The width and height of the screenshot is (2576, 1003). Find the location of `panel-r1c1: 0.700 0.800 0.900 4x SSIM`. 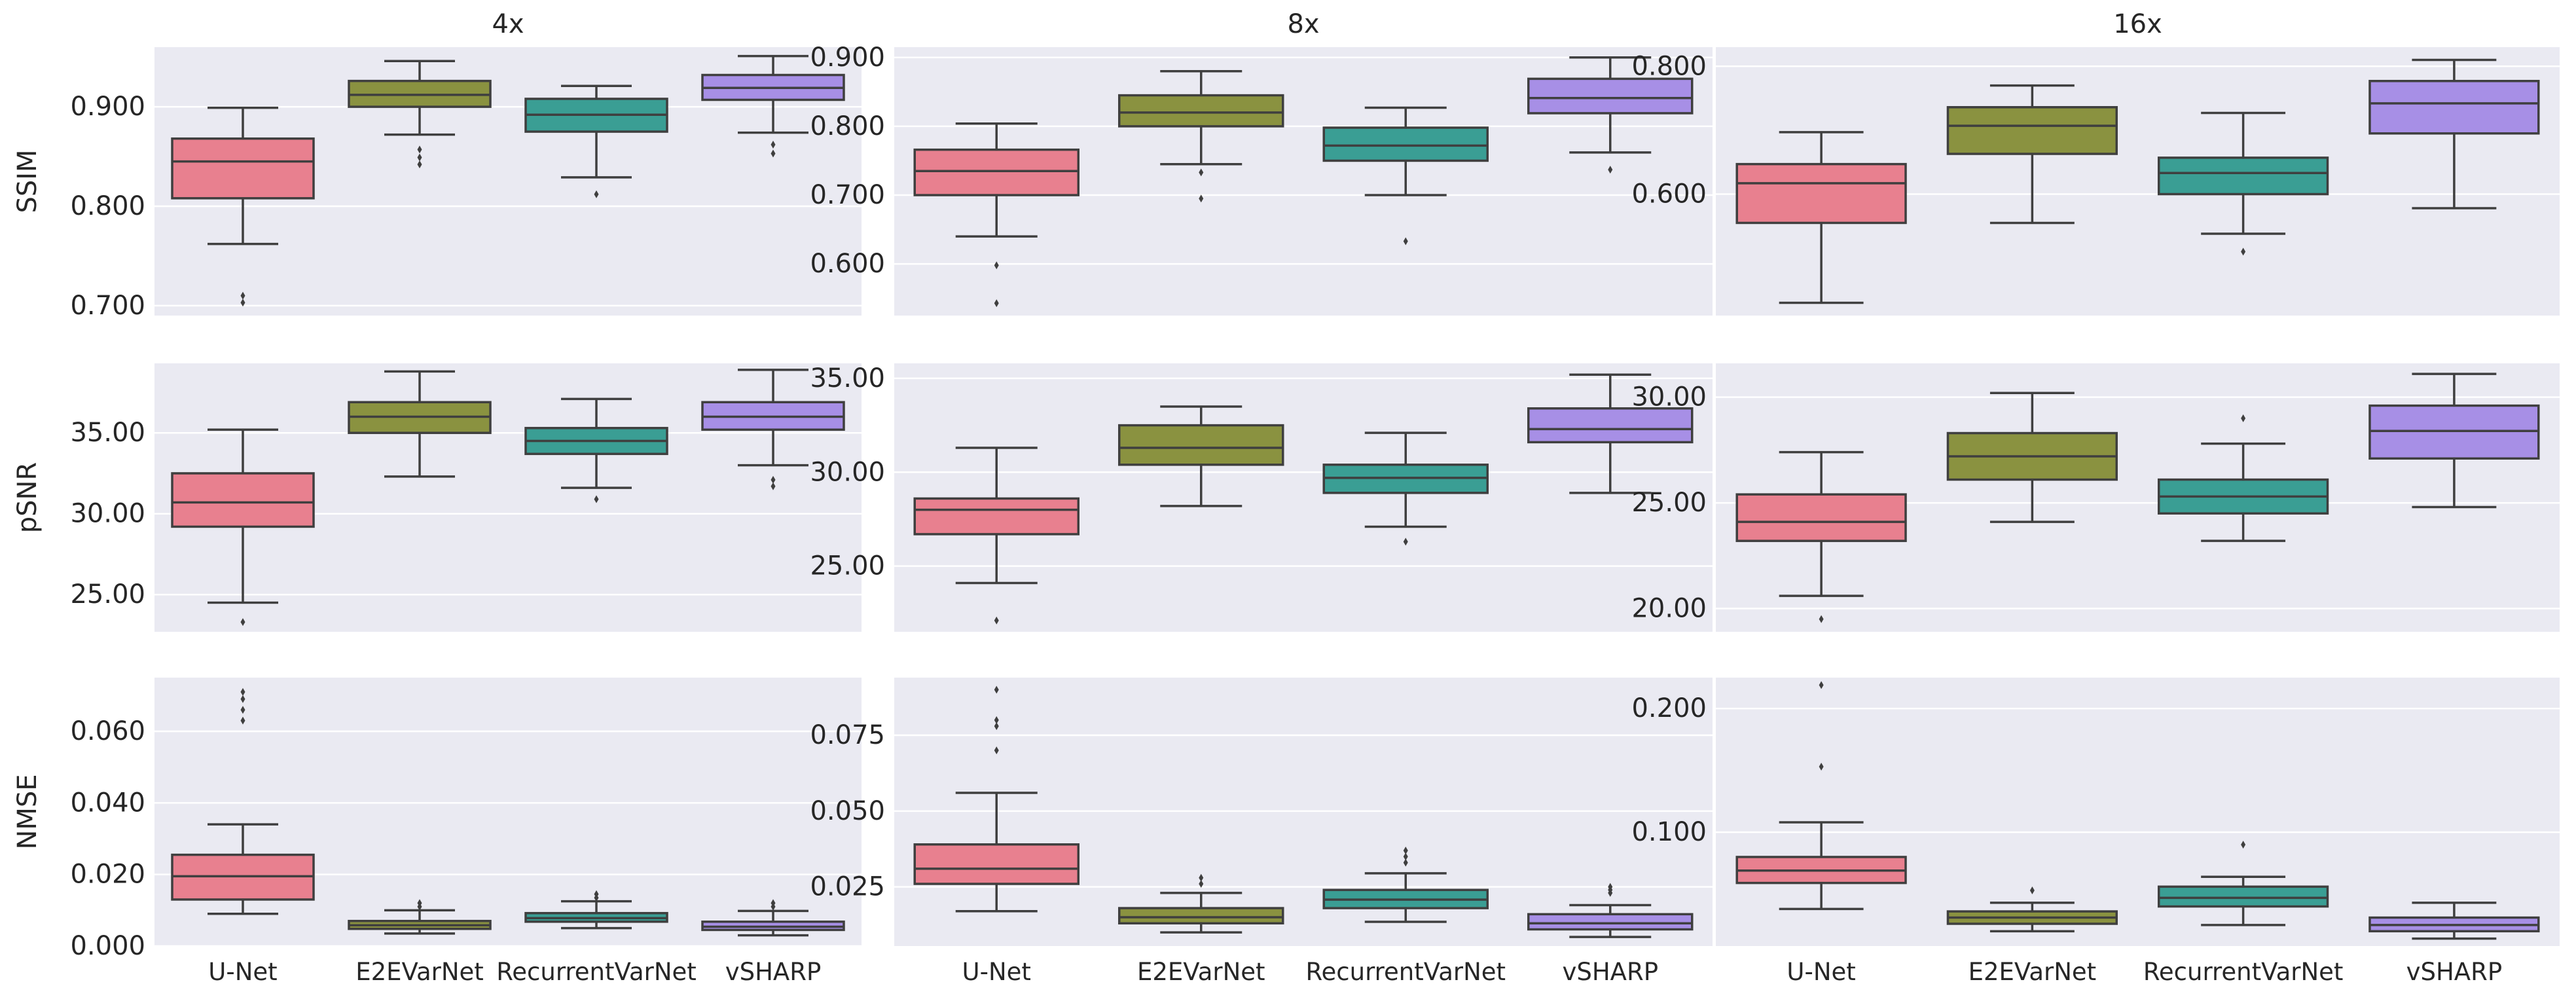

panel-r1c1: 0.700 0.800 0.900 4x SSIM is located at coordinates (437, 165).